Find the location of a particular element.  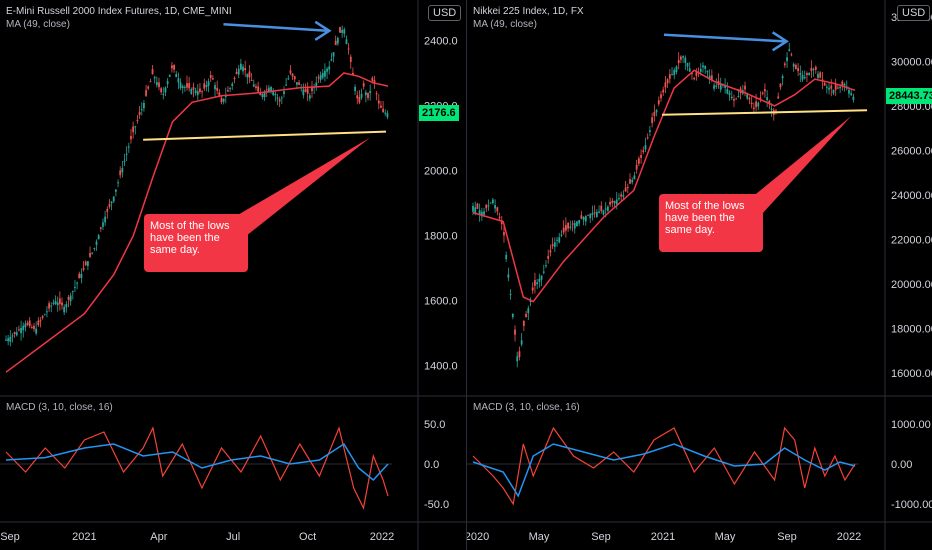

x-tick-label: 2021 is located at coordinates (663, 537).